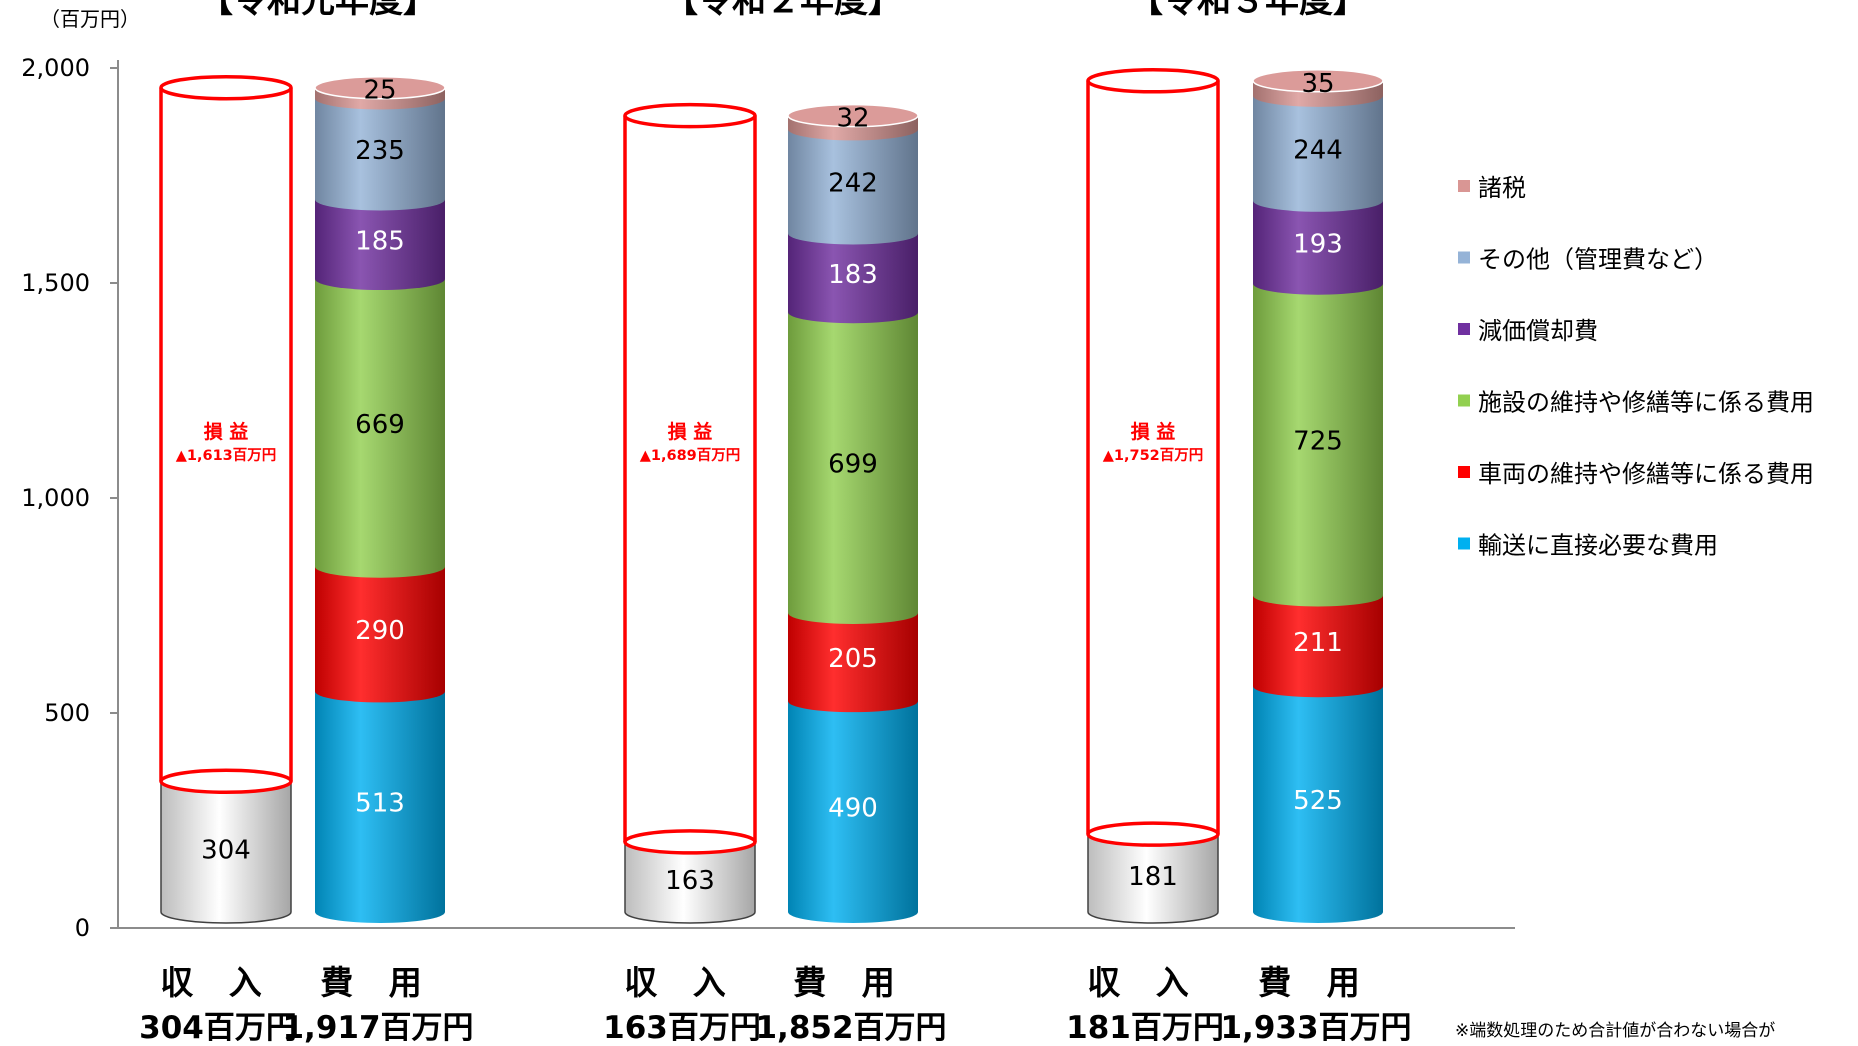 The width and height of the screenshot is (1858, 1046). I want to click on legend-label: 減価償却費, so click(1538, 331).